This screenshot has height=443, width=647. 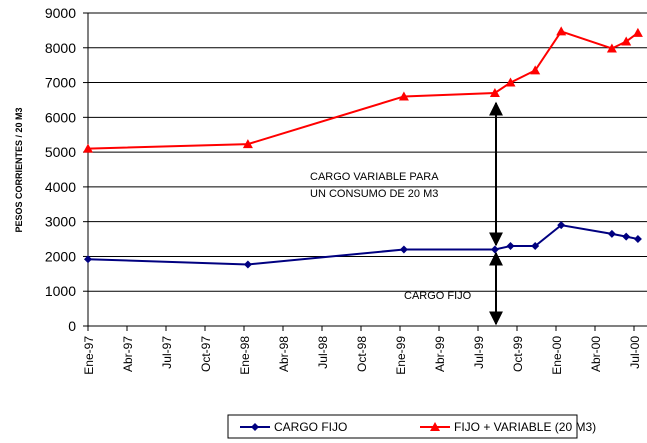 What do you see at coordinates (363, 245) in the screenshot?
I see `series-line` at bounding box center [363, 245].